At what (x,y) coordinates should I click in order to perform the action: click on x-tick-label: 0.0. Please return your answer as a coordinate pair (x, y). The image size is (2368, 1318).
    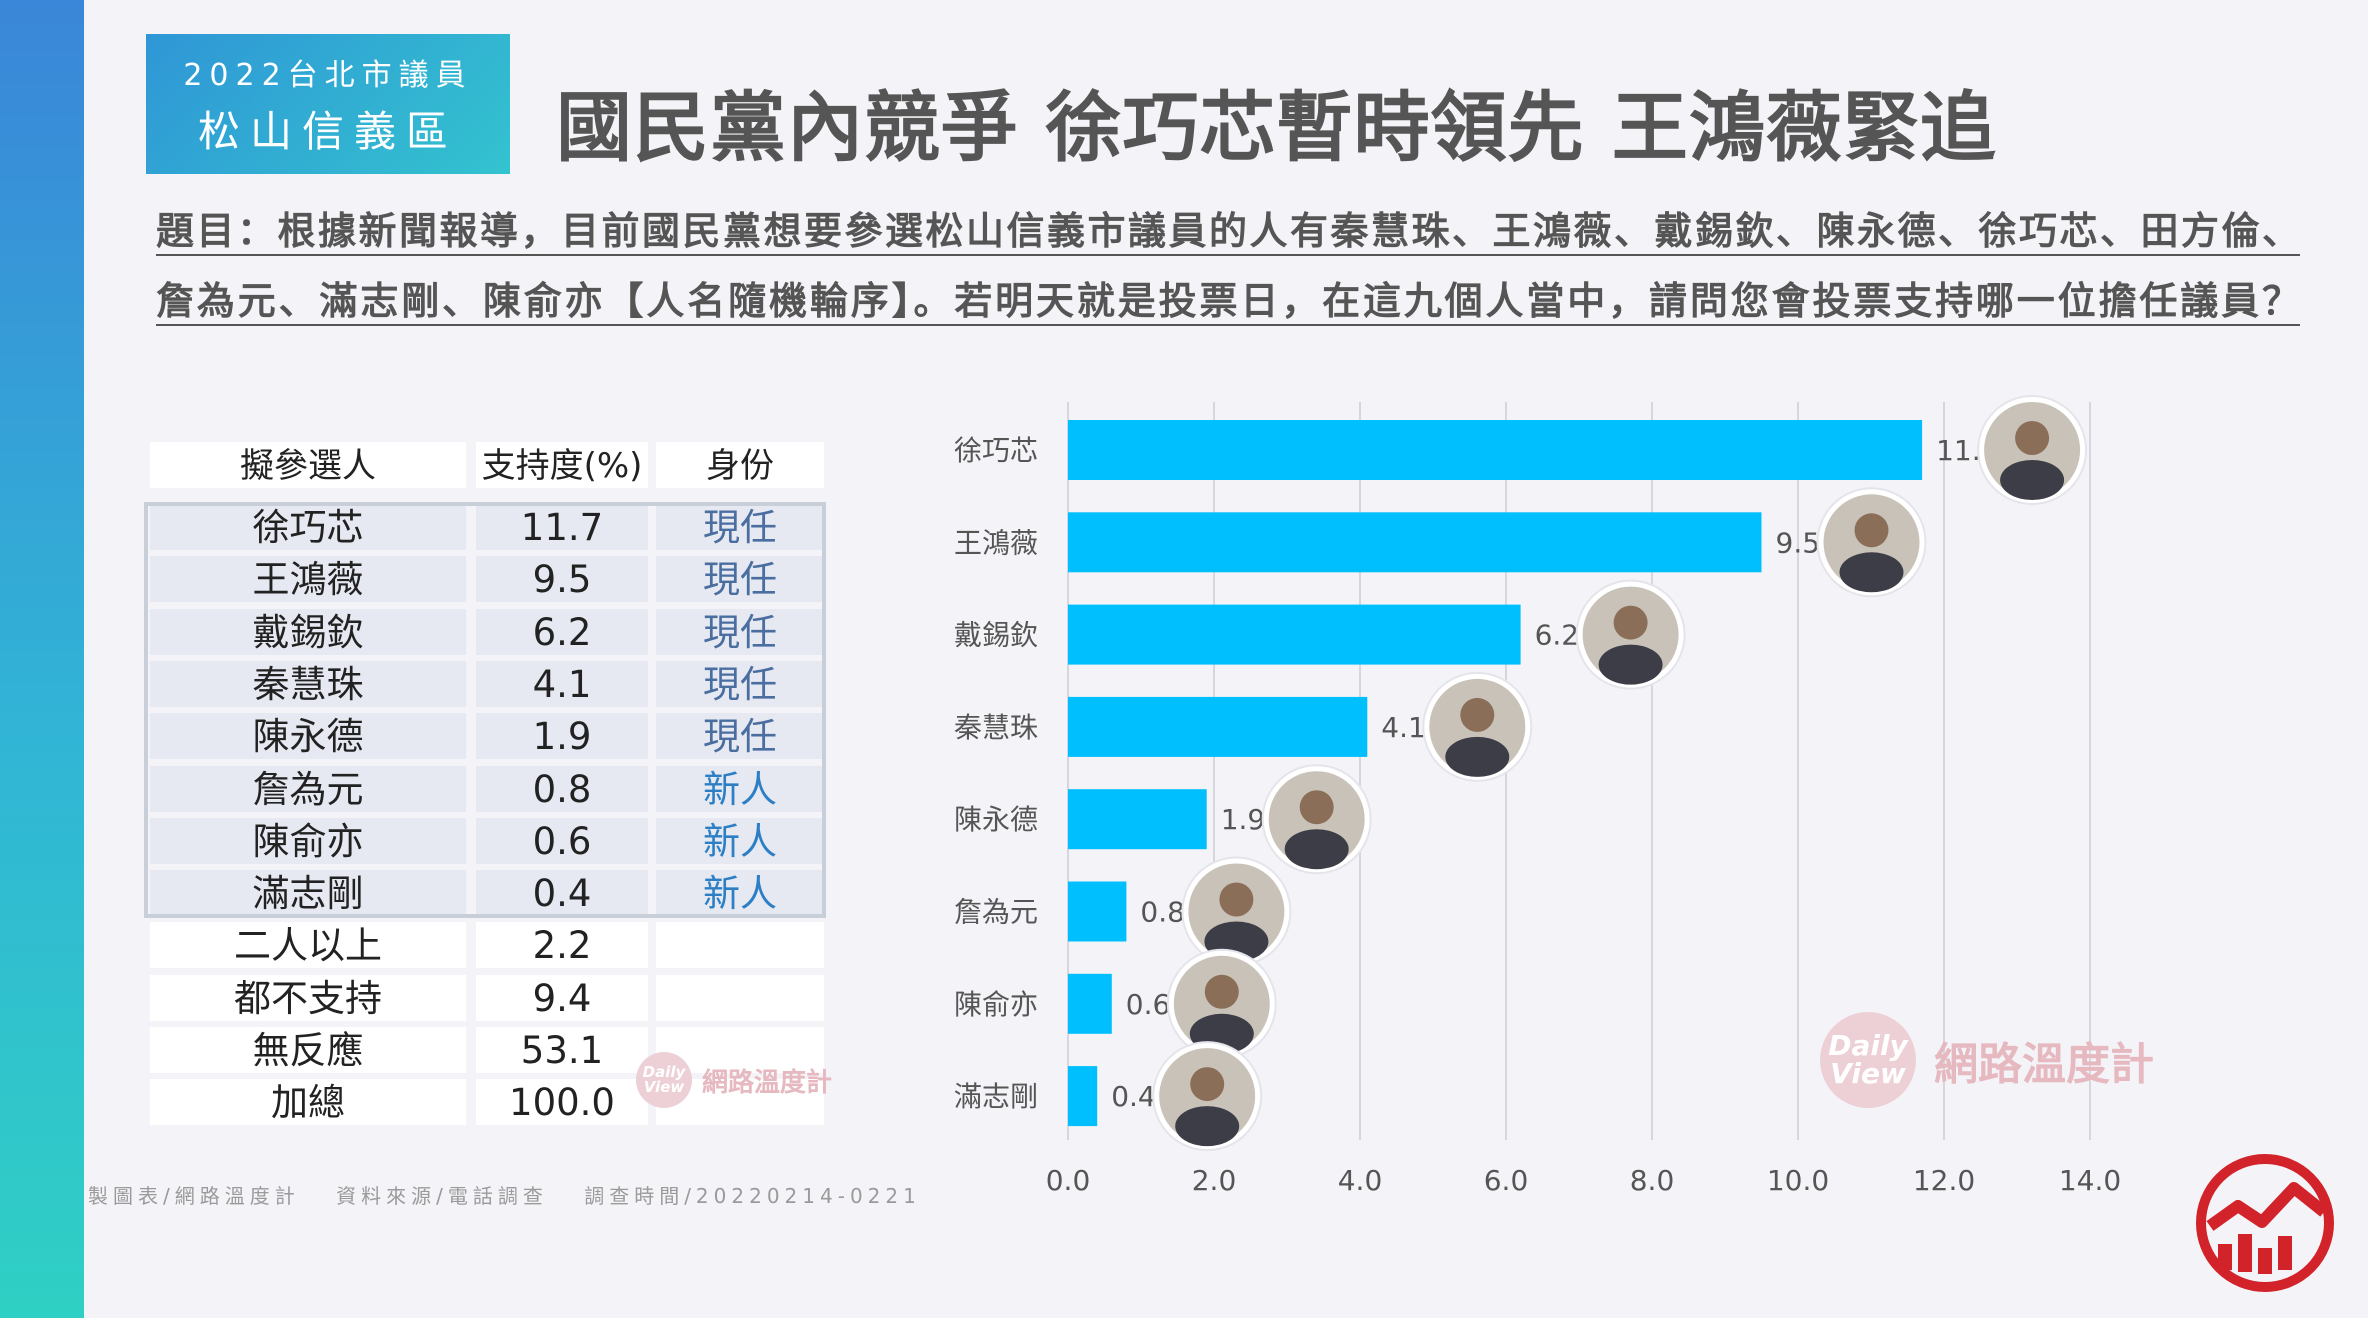
    Looking at the image, I should click on (1068, 1180).